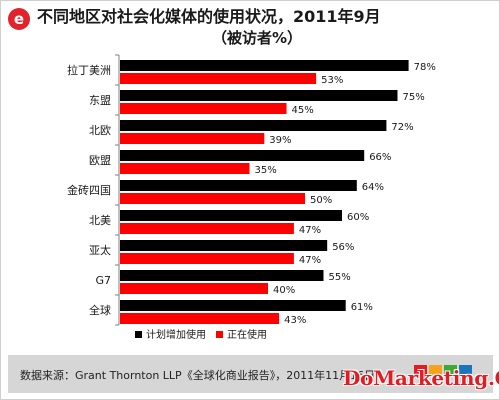  What do you see at coordinates (209, 16) in the screenshot?
I see `chart-title: 不同地区对社会化媒体的使用状况，2011年9月` at bounding box center [209, 16].